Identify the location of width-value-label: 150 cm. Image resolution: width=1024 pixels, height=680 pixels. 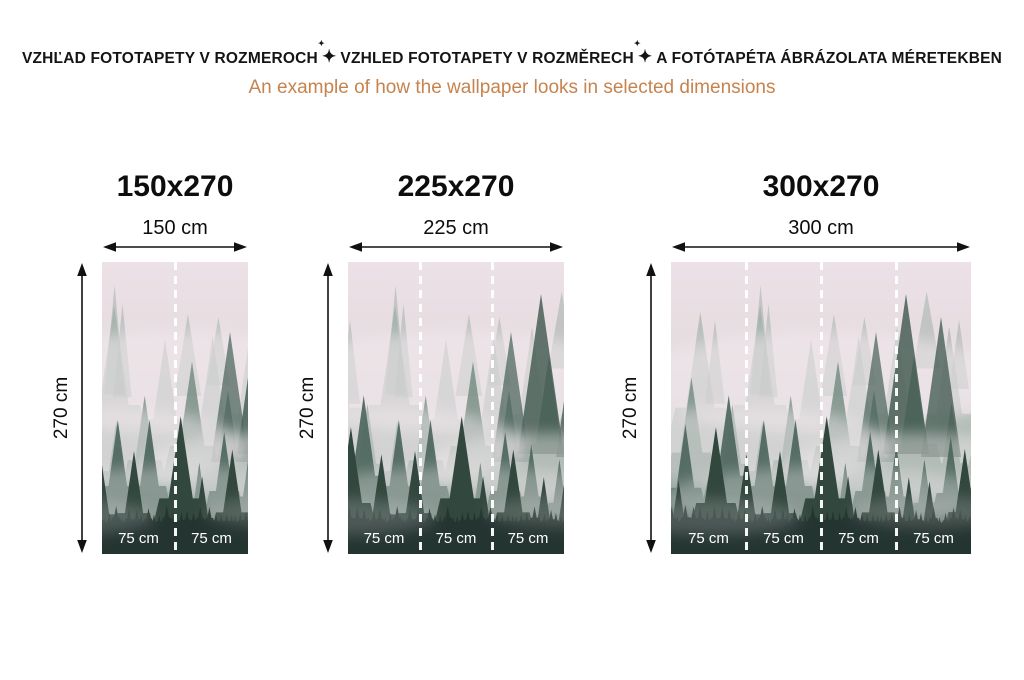
(175, 228).